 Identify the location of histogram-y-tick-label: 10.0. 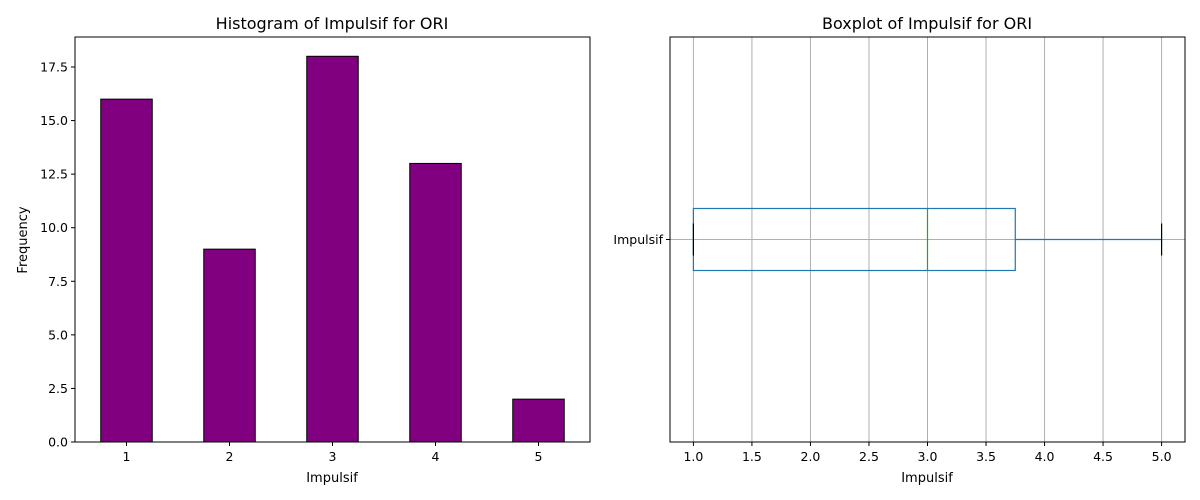
(54, 227).